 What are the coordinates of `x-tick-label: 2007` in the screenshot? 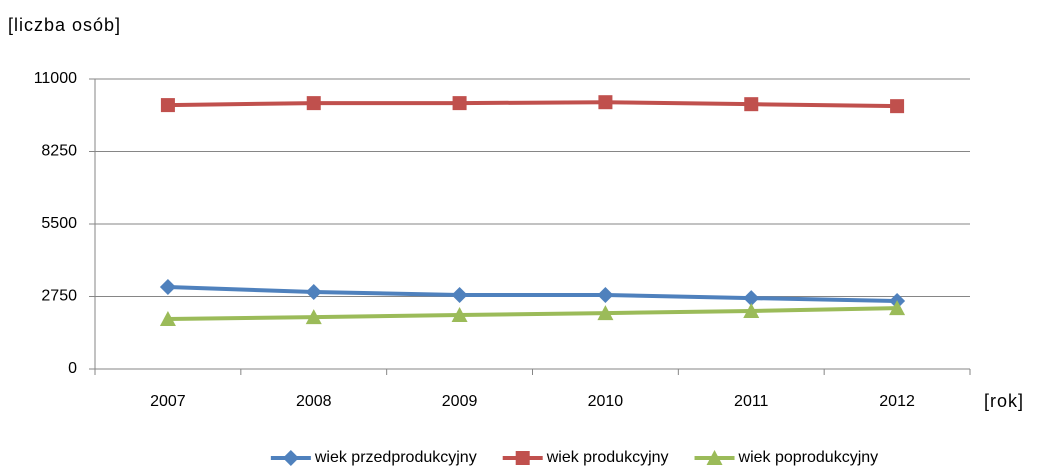 It's located at (168, 401).